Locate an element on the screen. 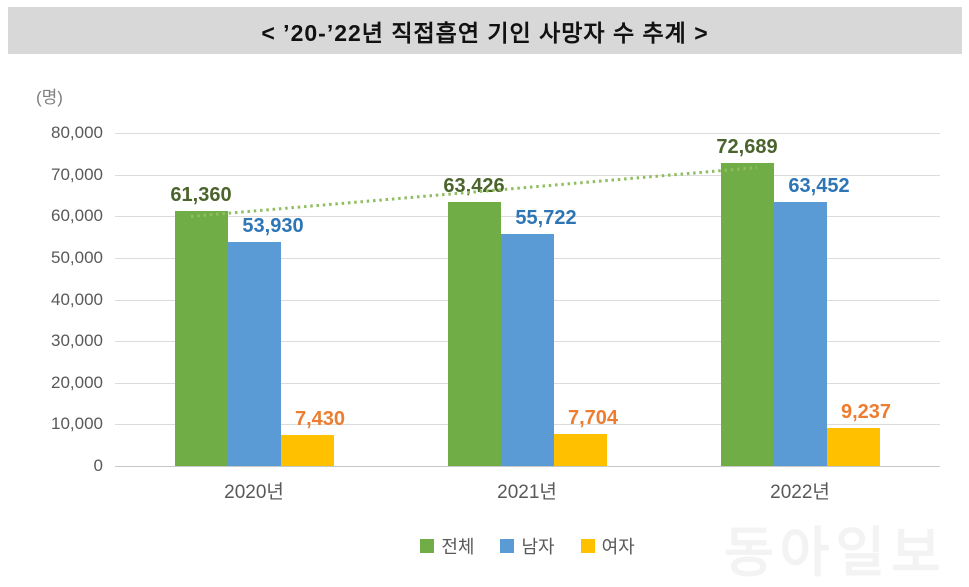  legend-item-male: 남자 is located at coordinates (527, 546).